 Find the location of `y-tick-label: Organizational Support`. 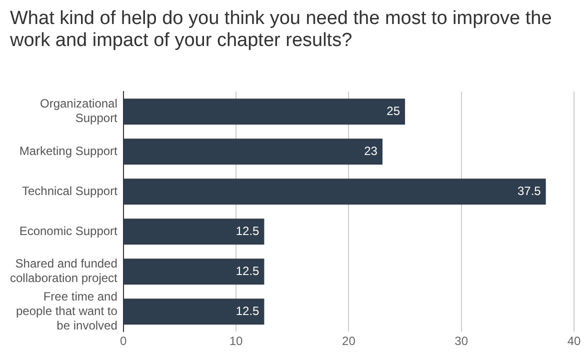

y-tick-label: Organizational Support is located at coordinates (79, 111).